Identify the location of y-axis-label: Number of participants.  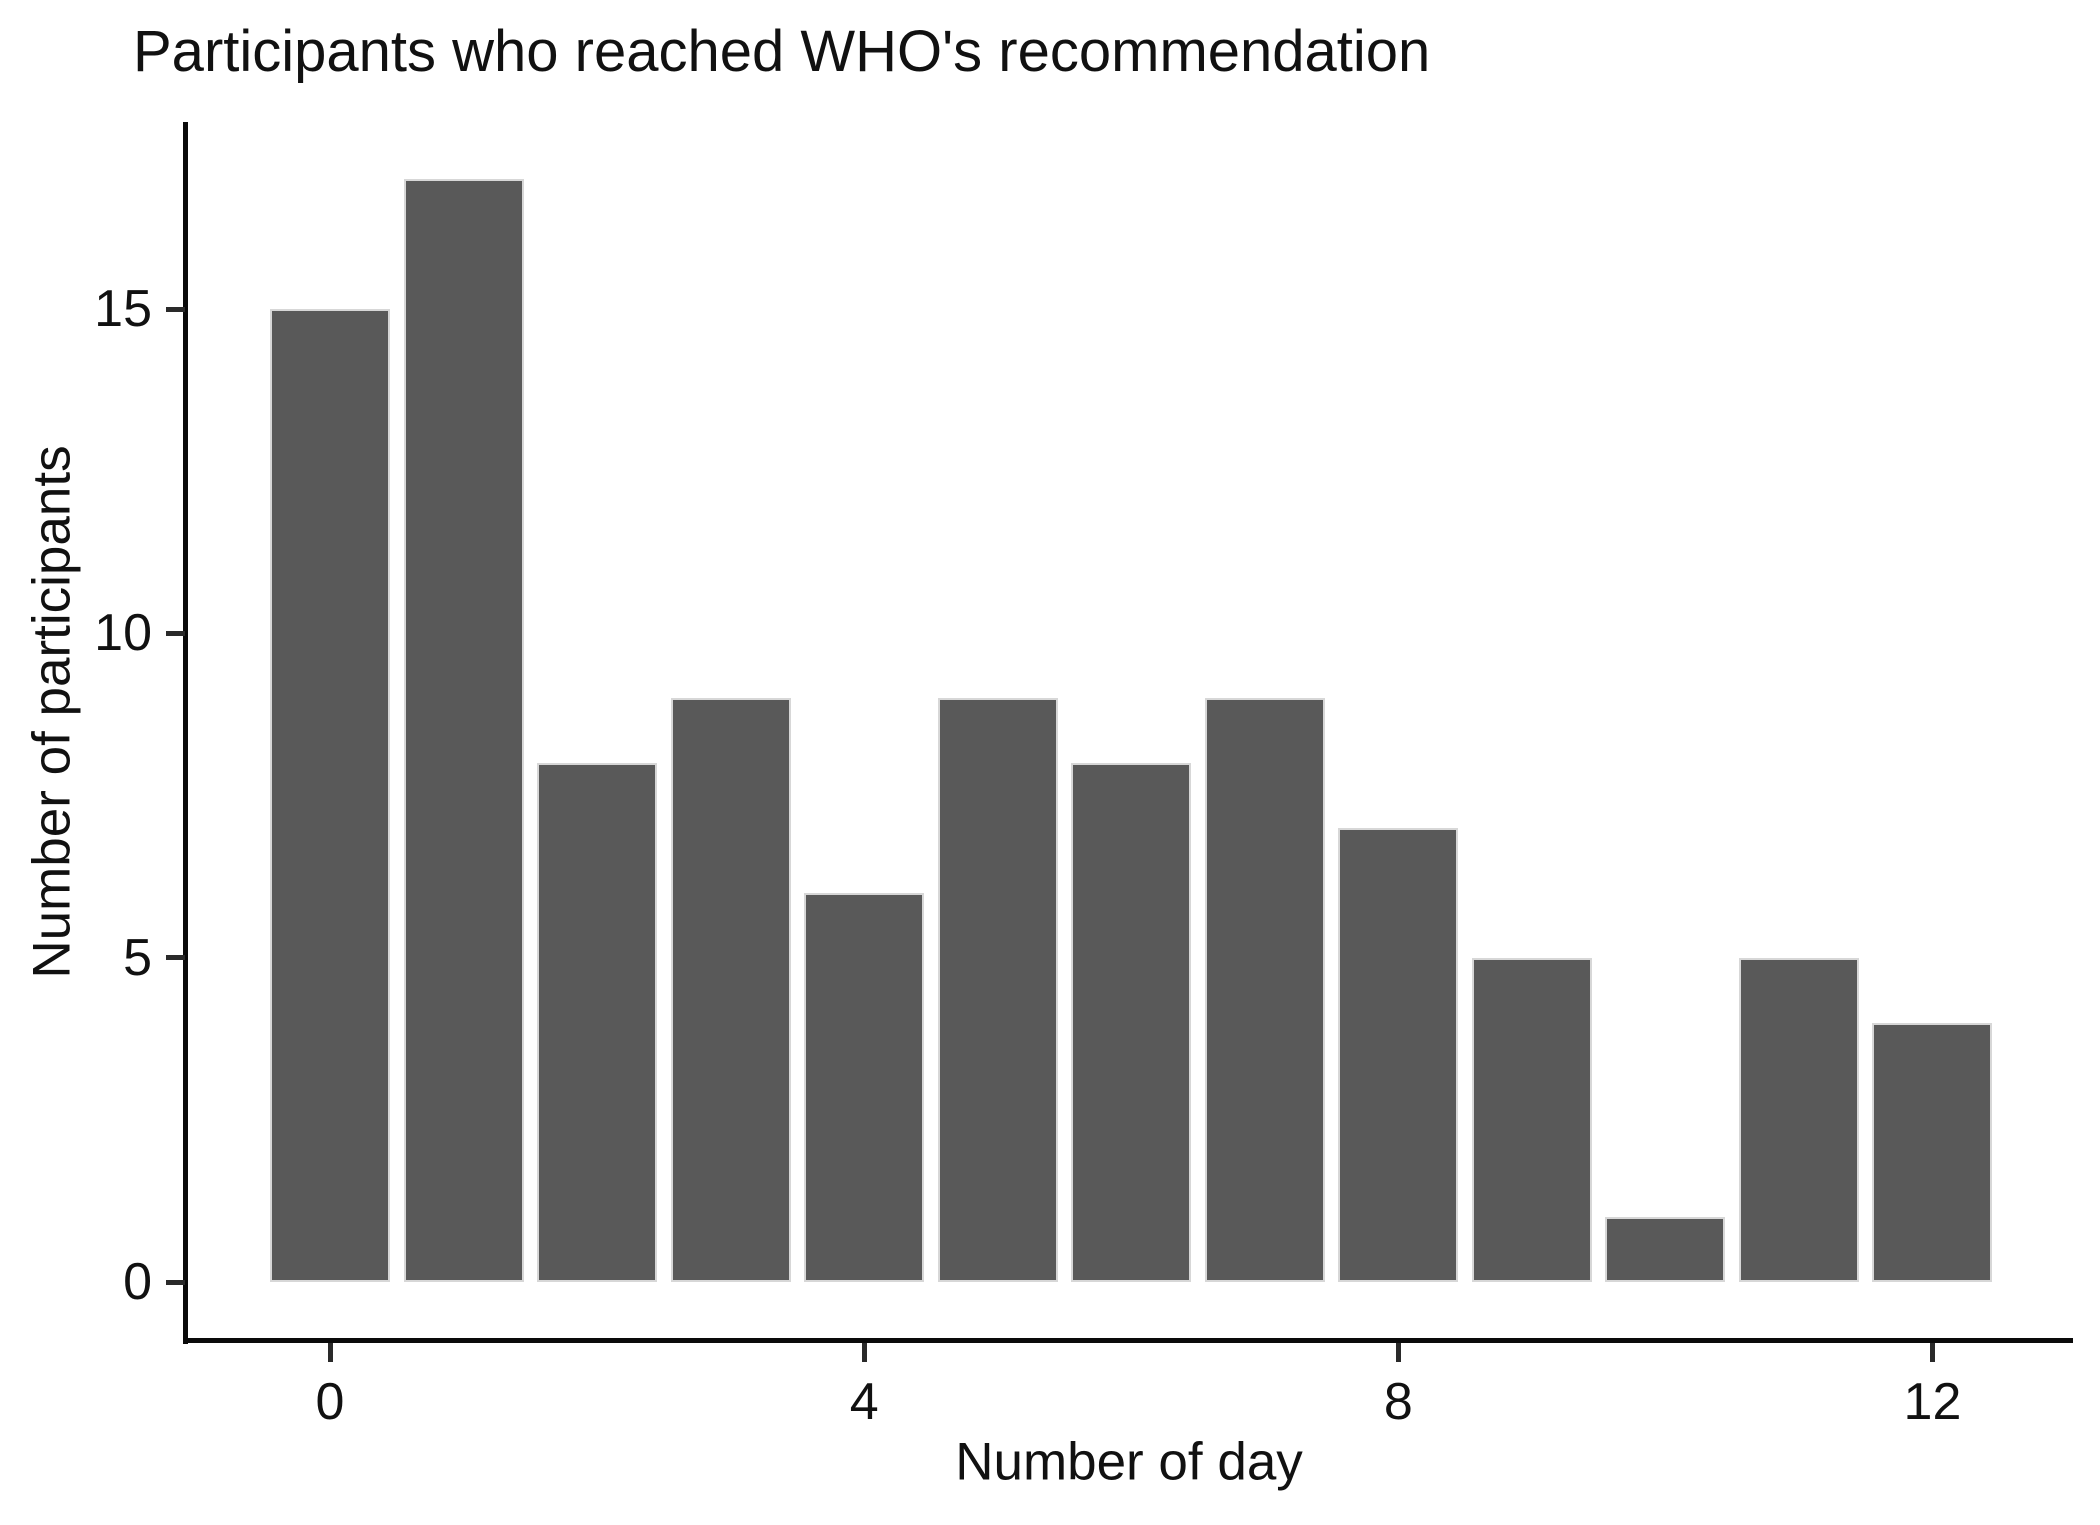
(52, 712).